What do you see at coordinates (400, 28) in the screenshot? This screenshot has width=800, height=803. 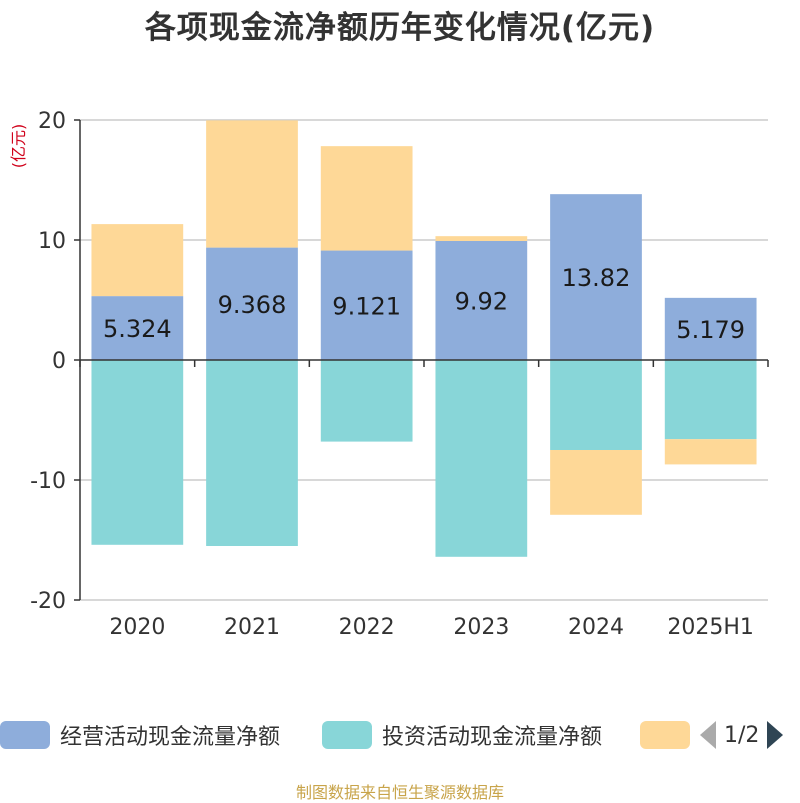 I see `chart-title: 各项现金流净额历年变化情况(亿元)` at bounding box center [400, 28].